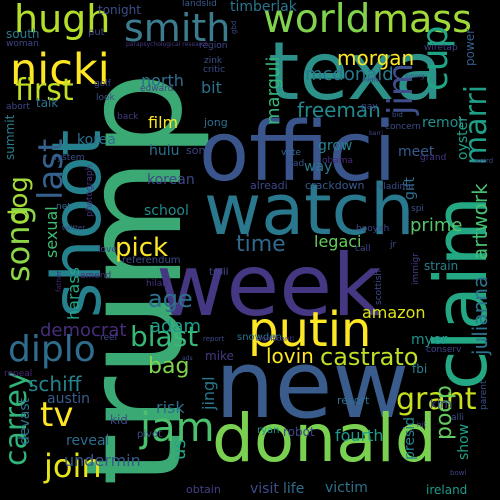 The image size is (500, 500). What do you see at coordinates (441, 48) in the screenshot?
I see `word-wiretap: wiretap` at bounding box center [441, 48].